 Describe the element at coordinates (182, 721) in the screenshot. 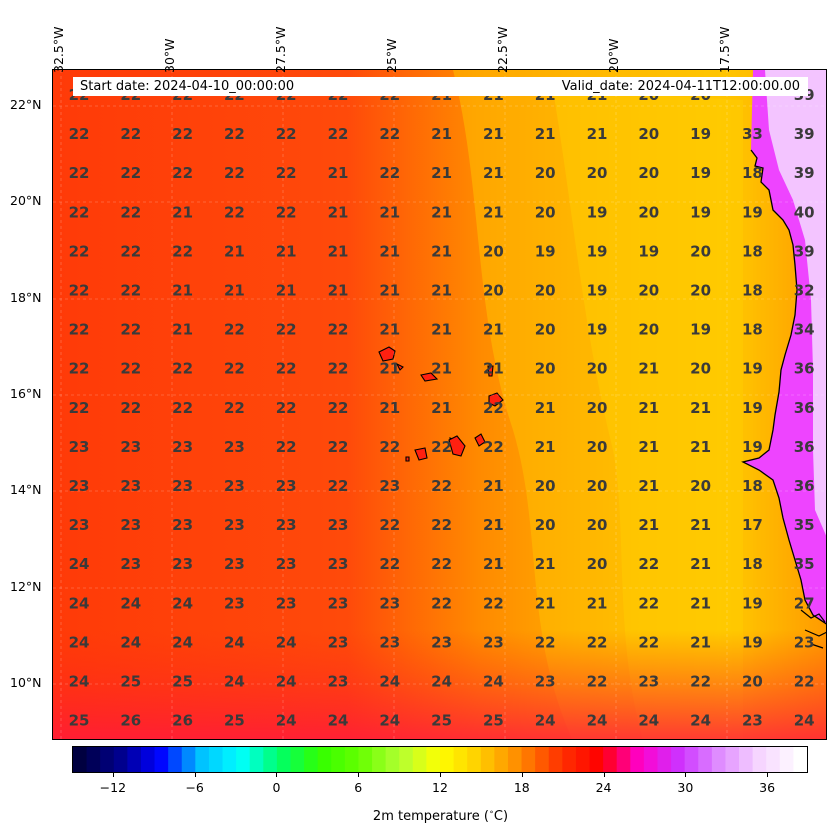

I see `temperature-value: 26` at that location.